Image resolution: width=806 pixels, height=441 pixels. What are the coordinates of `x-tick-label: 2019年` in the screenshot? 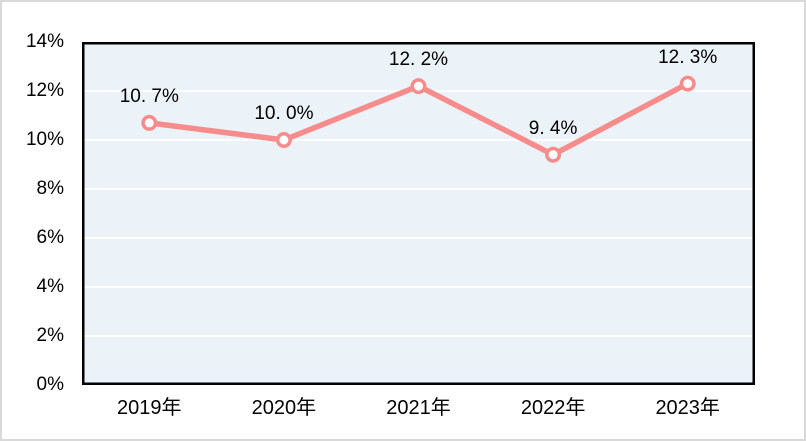 It's located at (149, 408).